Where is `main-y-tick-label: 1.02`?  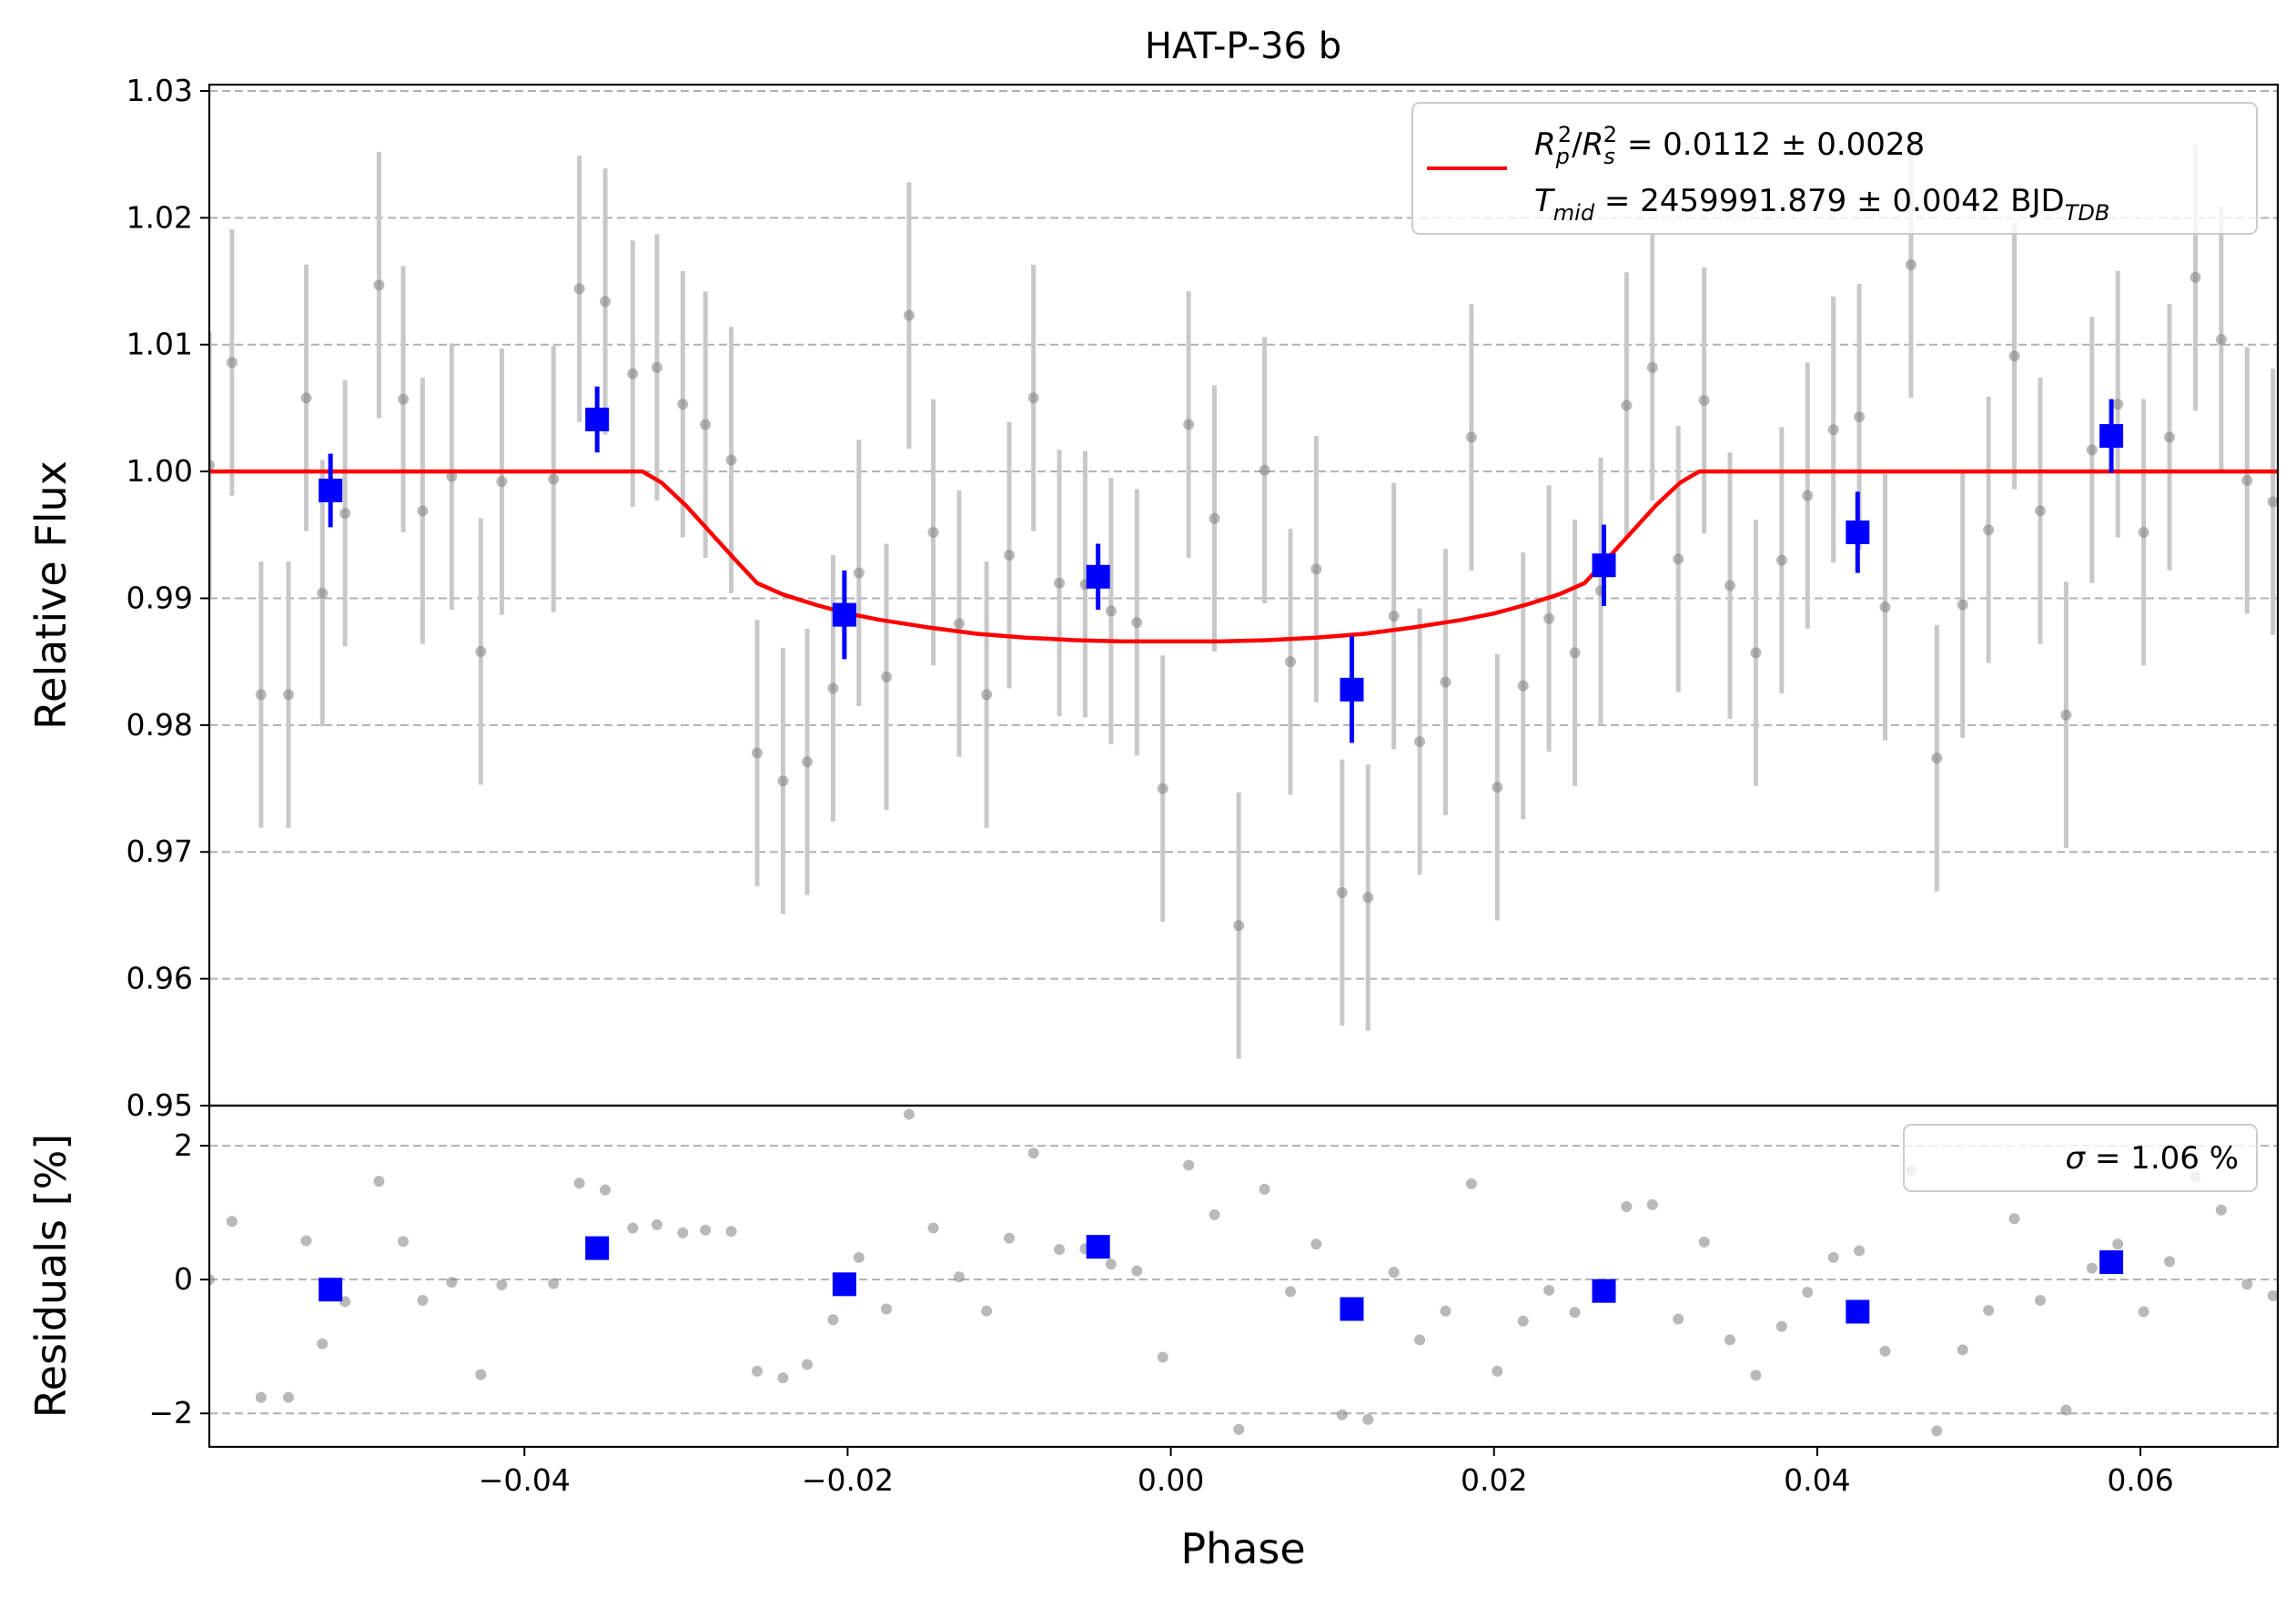
main-y-tick-label: 1.02 is located at coordinates (160, 217).